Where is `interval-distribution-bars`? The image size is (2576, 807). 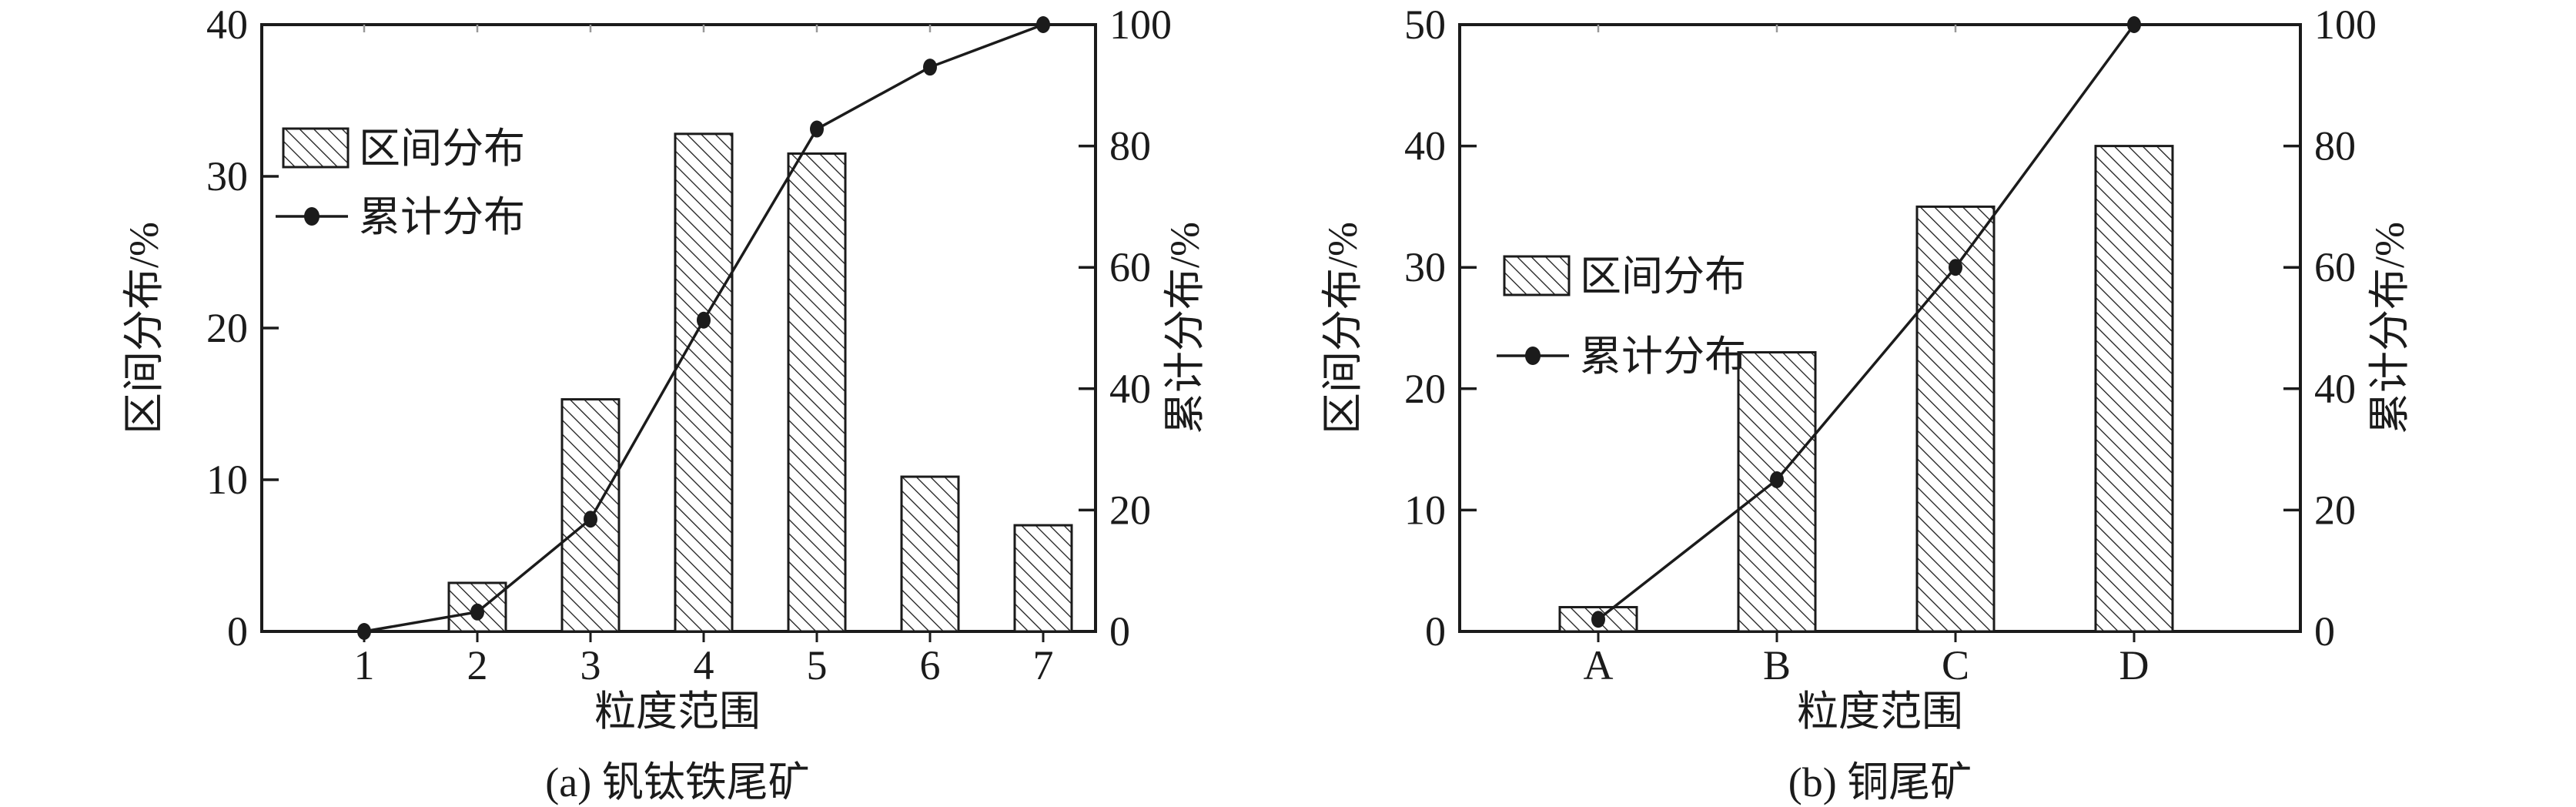 interval-distribution-bars is located at coordinates (1866, 389).